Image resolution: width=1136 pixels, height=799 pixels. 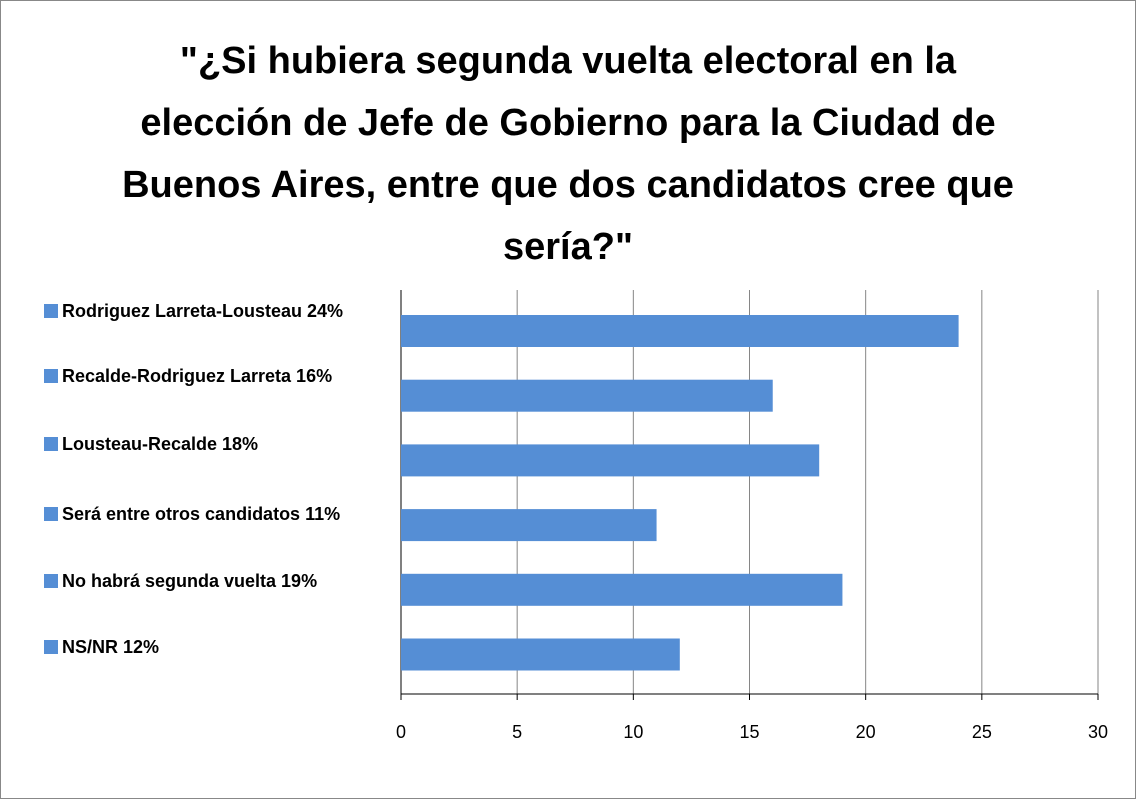 I want to click on x-tick-label: 25, so click(x=982, y=732).